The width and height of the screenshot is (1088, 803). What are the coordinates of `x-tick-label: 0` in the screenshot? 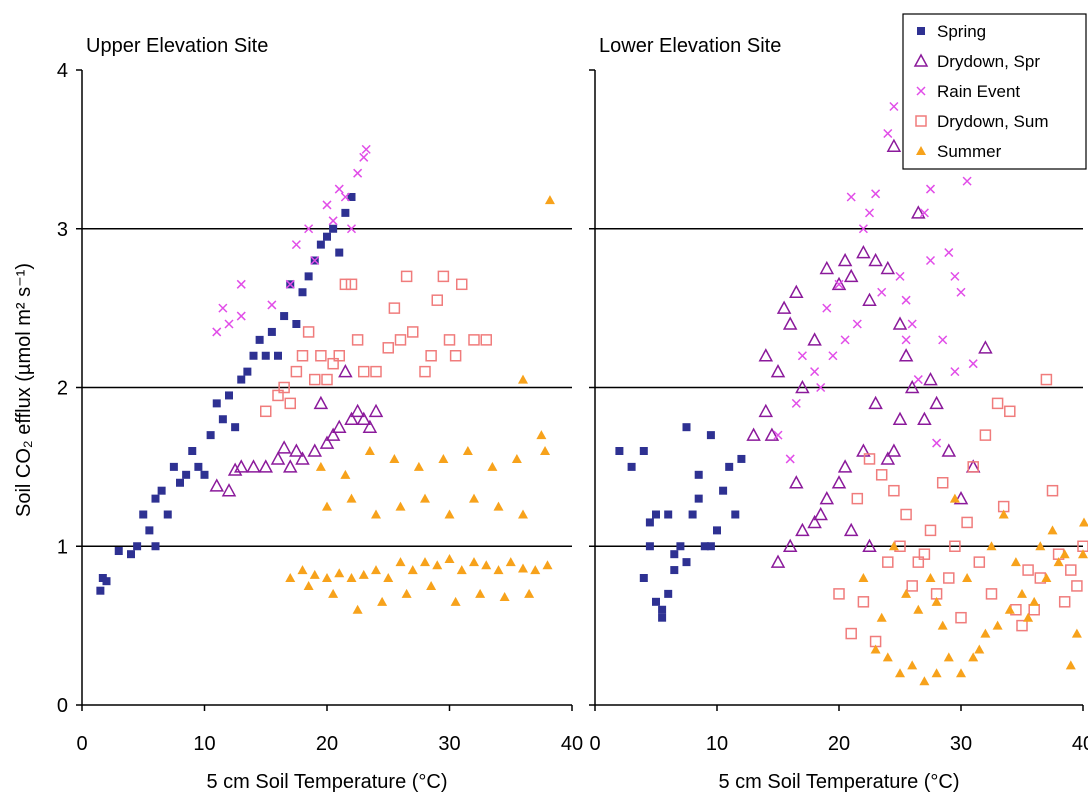 It's located at (594, 744).